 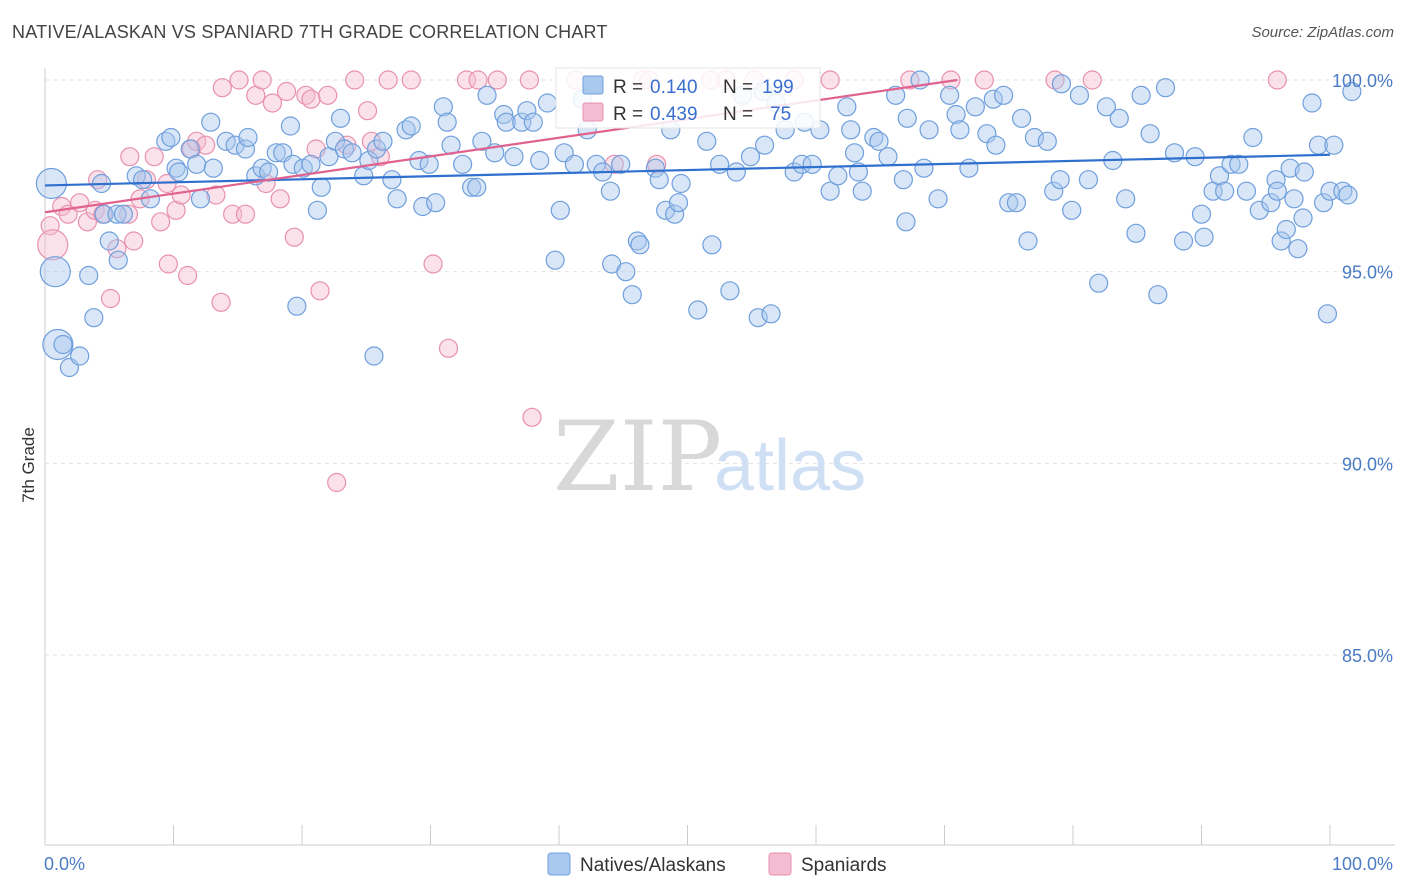 I want to click on watermark-zip: ZIP, so click(x=637, y=457).